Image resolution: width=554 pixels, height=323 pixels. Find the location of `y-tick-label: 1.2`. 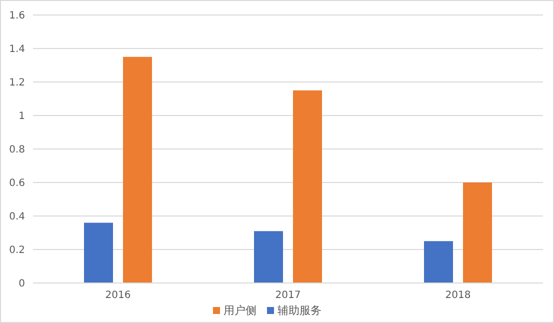

y-tick-label: 1.2 is located at coordinates (17, 83).